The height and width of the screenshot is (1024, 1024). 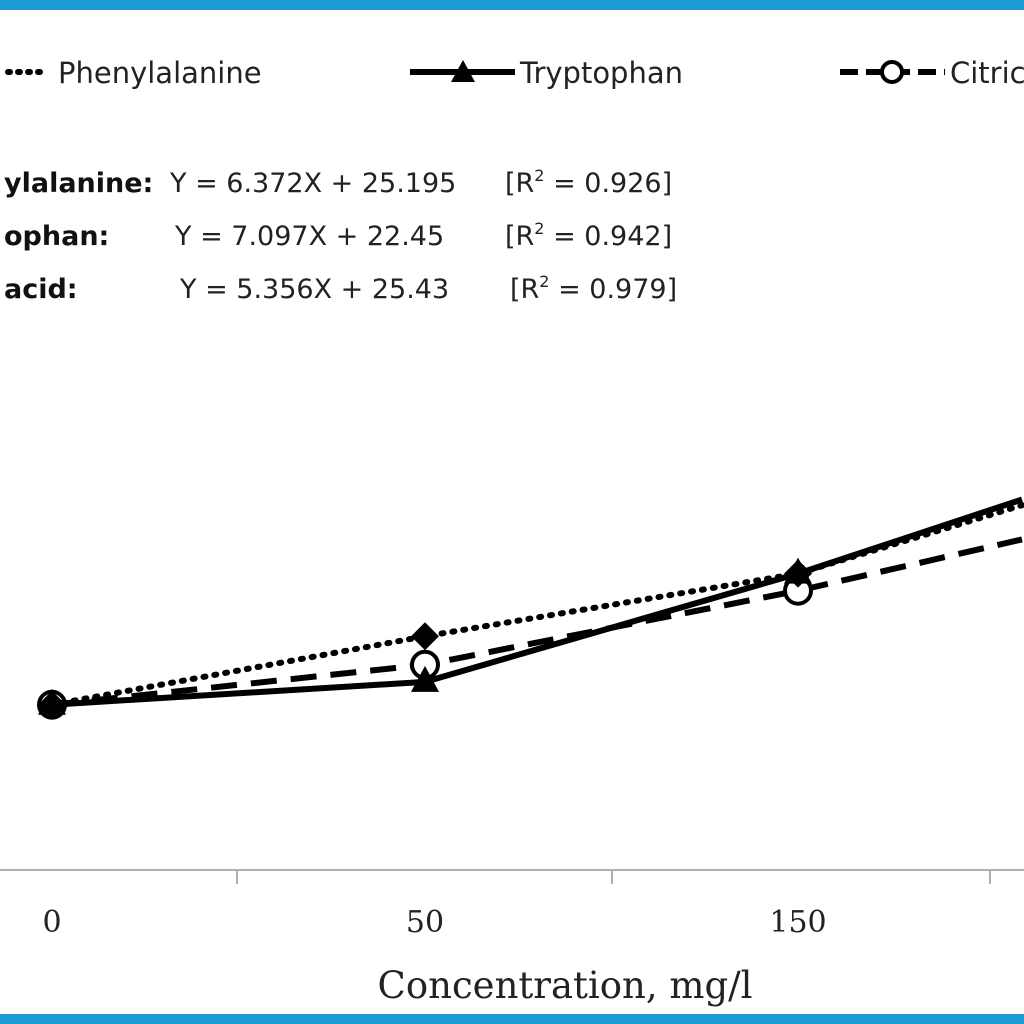 What do you see at coordinates (797, 922) in the screenshot?
I see `x-tick-label: 150` at bounding box center [797, 922].